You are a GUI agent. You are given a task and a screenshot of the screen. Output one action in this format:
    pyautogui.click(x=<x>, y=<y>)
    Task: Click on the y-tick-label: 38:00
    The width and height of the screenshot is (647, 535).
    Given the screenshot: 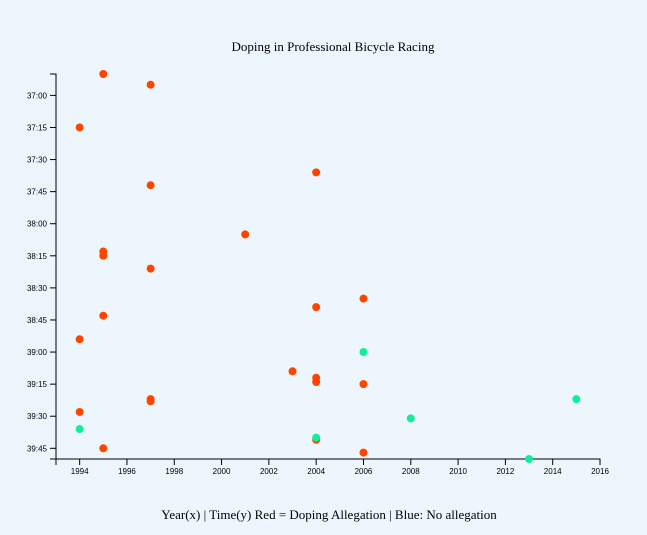 What is the action you would take?
    pyautogui.click(x=37, y=224)
    